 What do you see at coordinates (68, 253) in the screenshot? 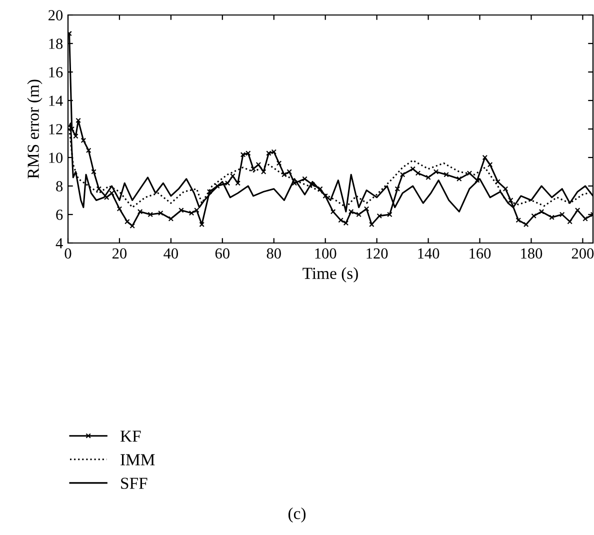
I see `x-tick-label: 0` at bounding box center [68, 253].